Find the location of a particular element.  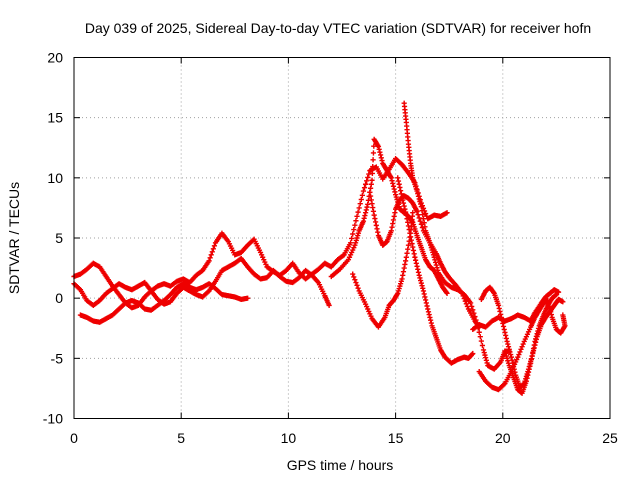

x-tick-label: 10 is located at coordinates (289, 438).